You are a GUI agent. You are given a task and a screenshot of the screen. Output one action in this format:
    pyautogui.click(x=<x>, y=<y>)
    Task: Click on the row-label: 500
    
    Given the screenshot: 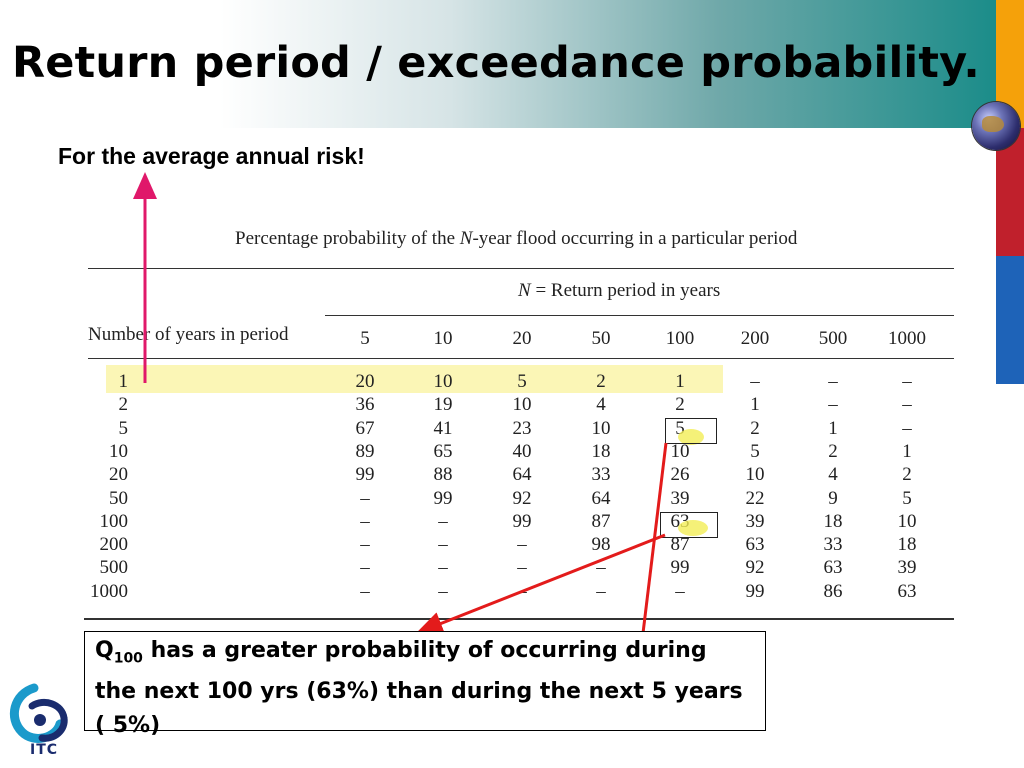 What is the action you would take?
    pyautogui.click(x=114, y=568)
    